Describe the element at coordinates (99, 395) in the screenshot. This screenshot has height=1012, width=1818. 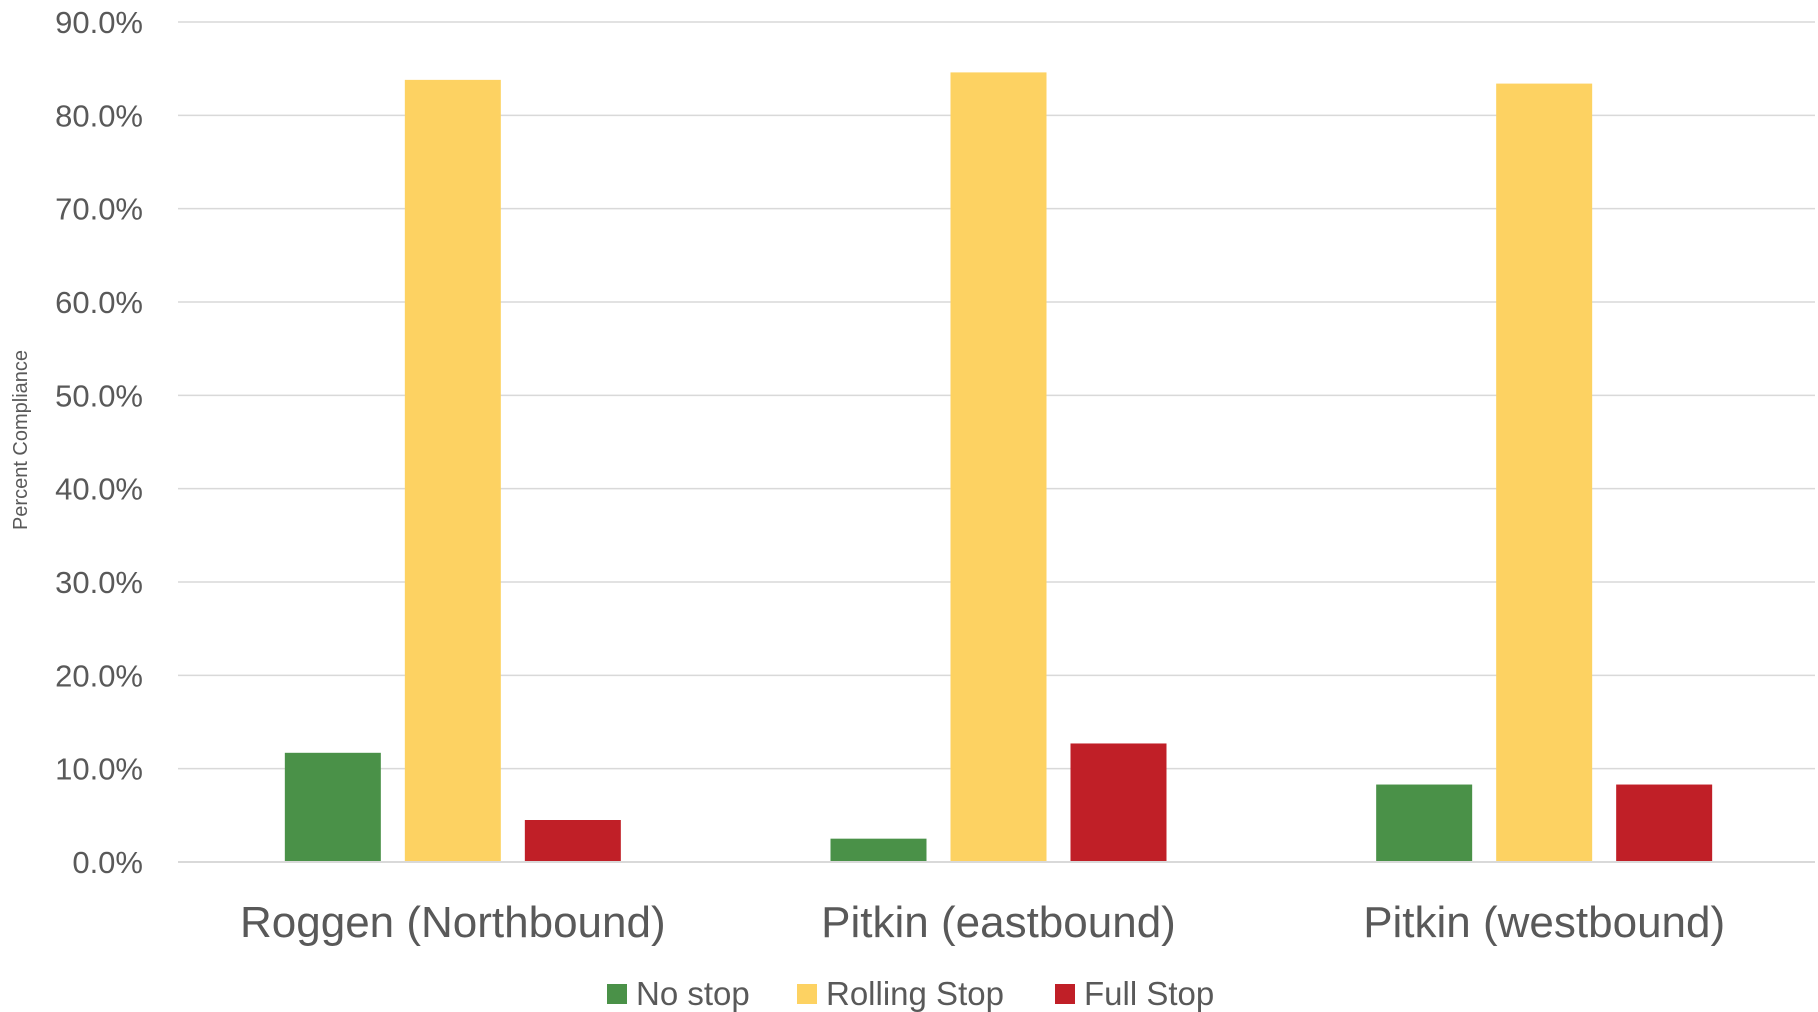
I see `y-tick-label: 50.0%` at that location.